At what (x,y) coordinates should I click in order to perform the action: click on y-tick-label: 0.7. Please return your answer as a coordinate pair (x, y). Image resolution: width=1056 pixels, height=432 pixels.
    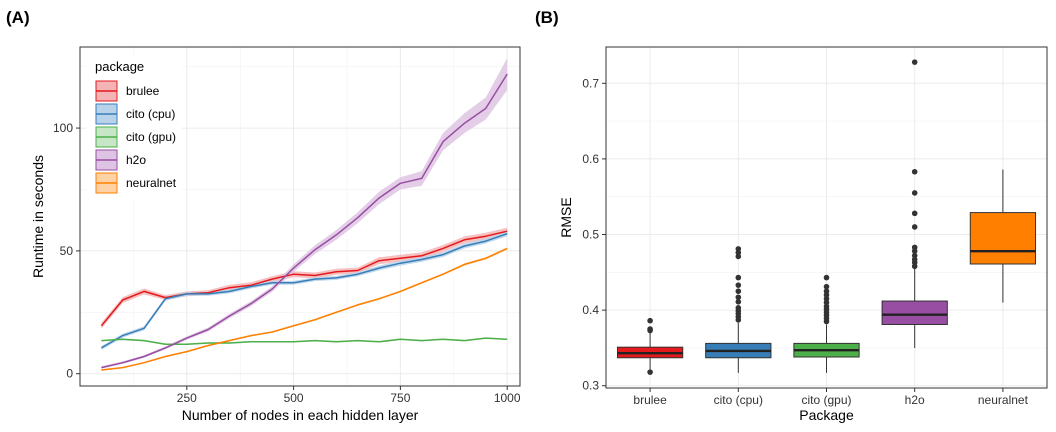
    Looking at the image, I should click on (590, 83).